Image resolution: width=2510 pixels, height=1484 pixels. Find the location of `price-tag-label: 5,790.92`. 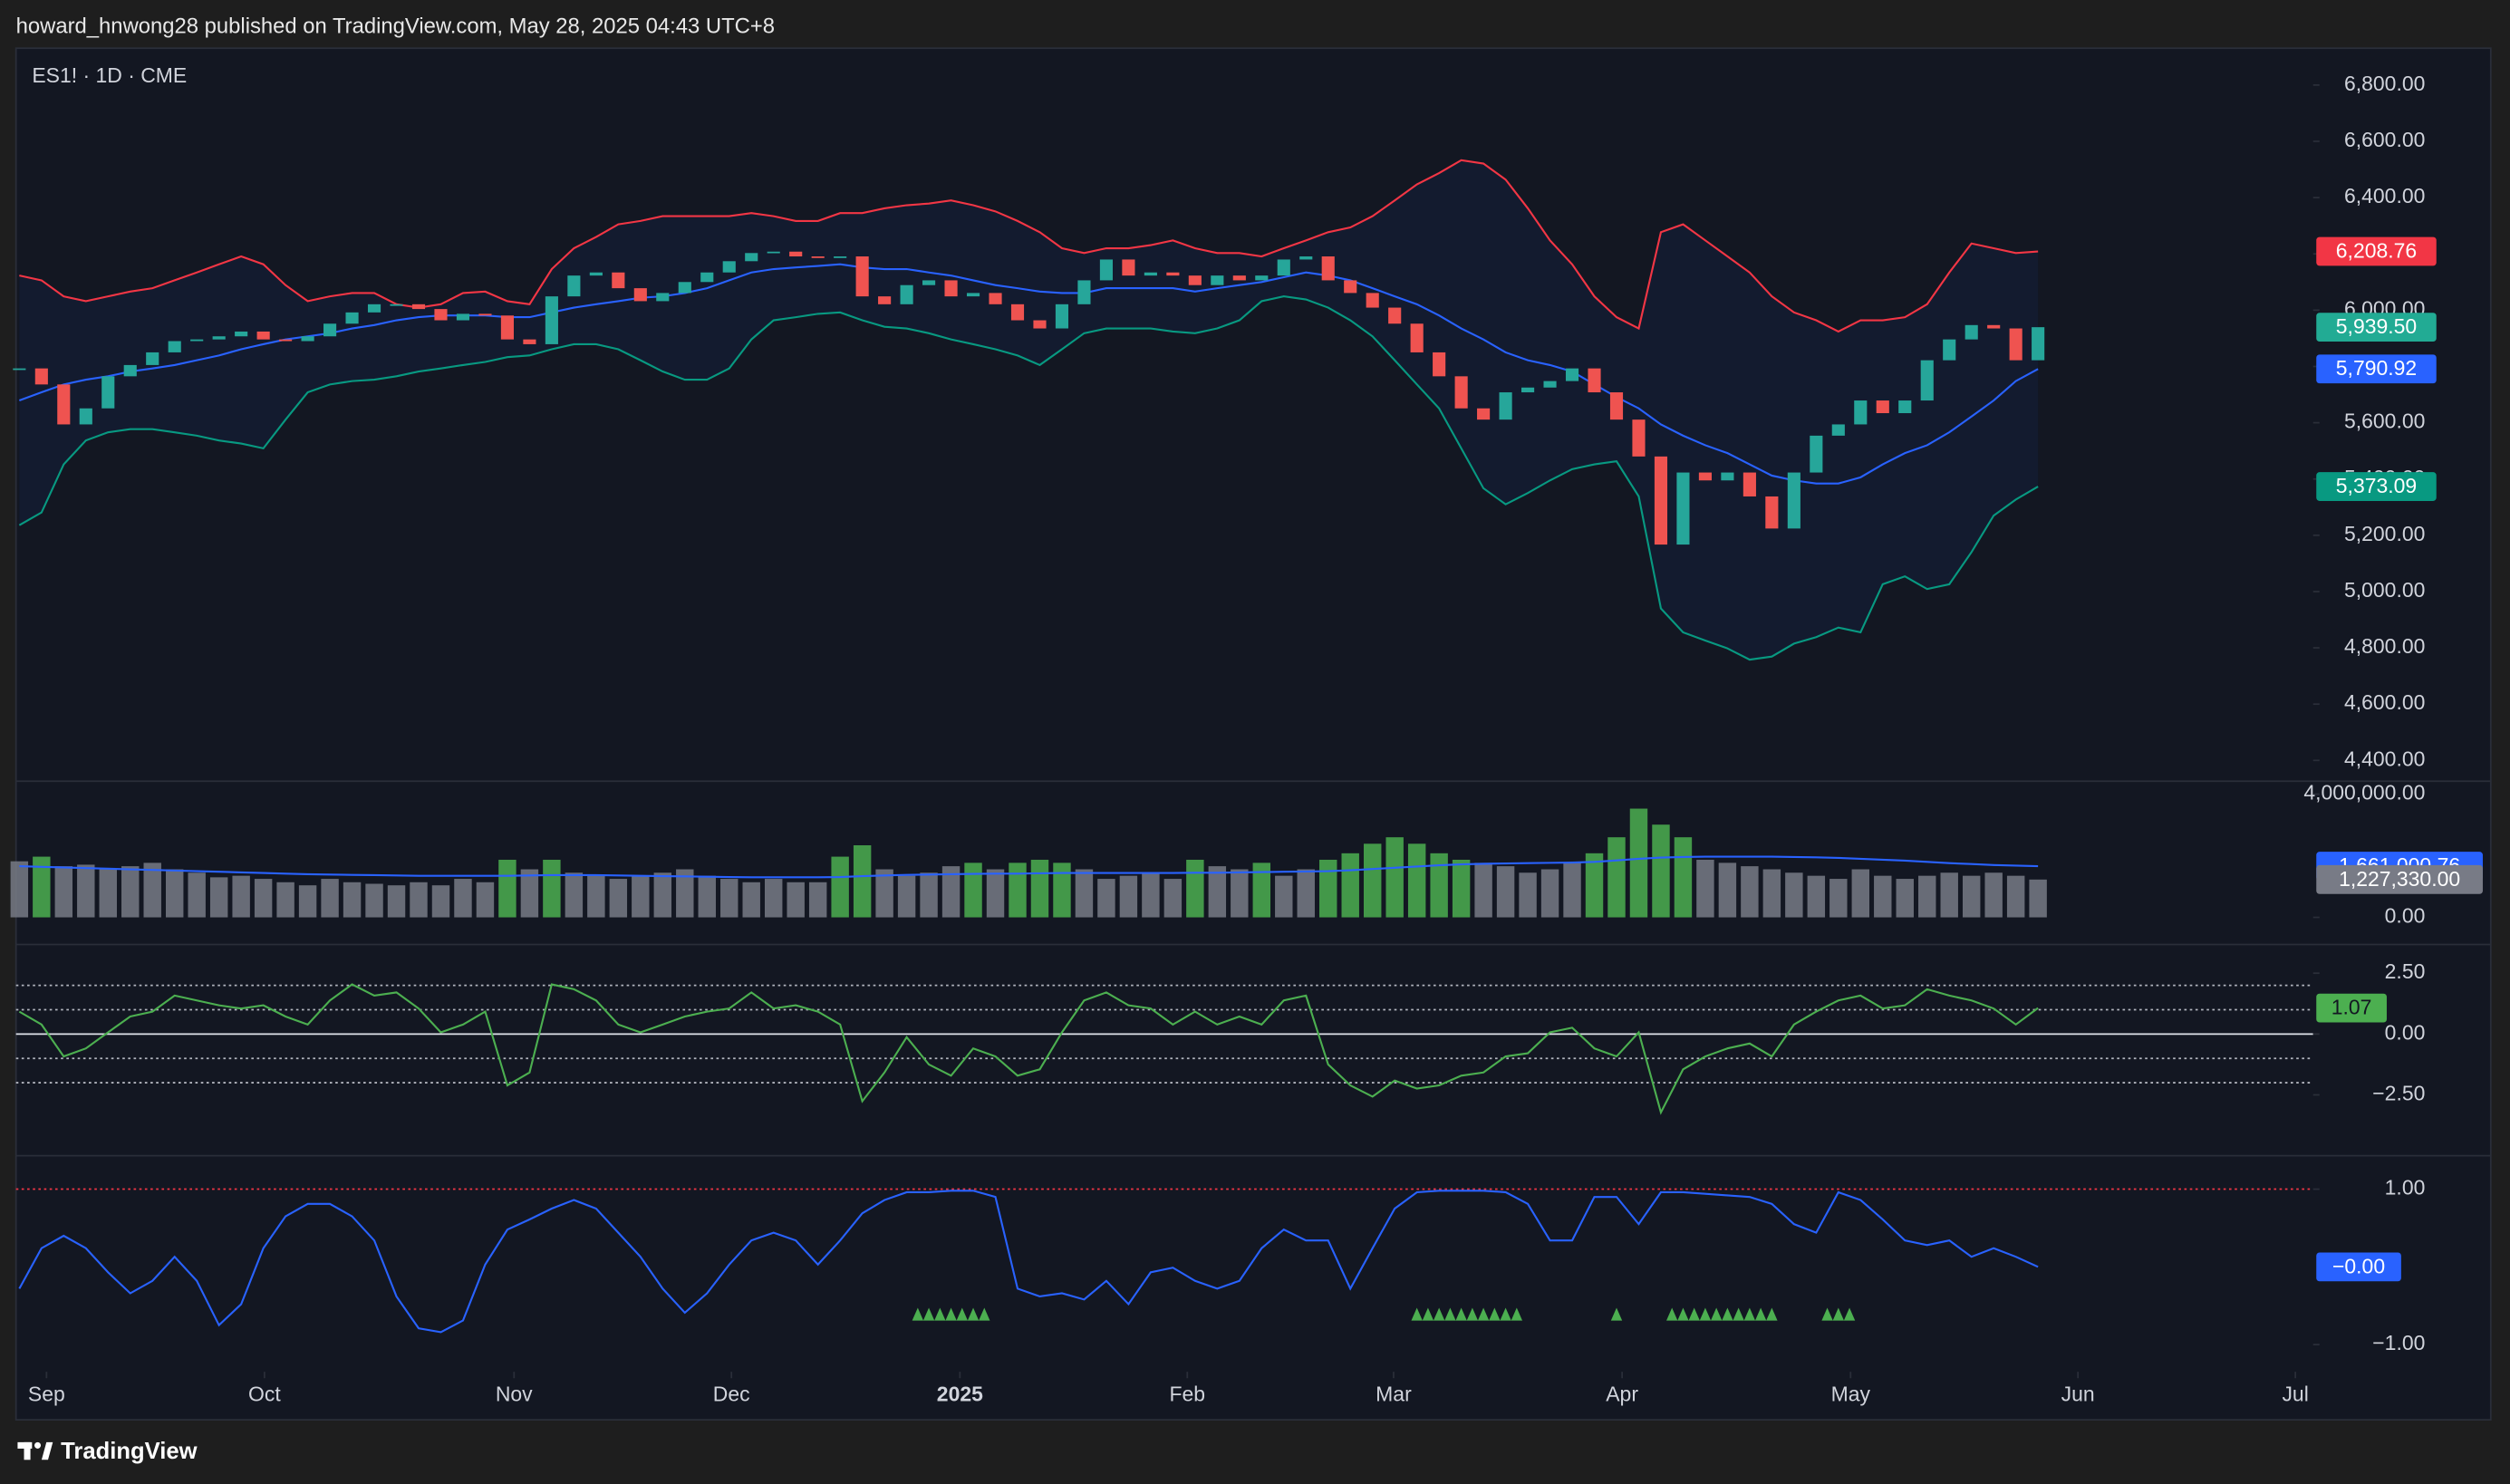

price-tag-label: 5,790.92 is located at coordinates (2376, 368).